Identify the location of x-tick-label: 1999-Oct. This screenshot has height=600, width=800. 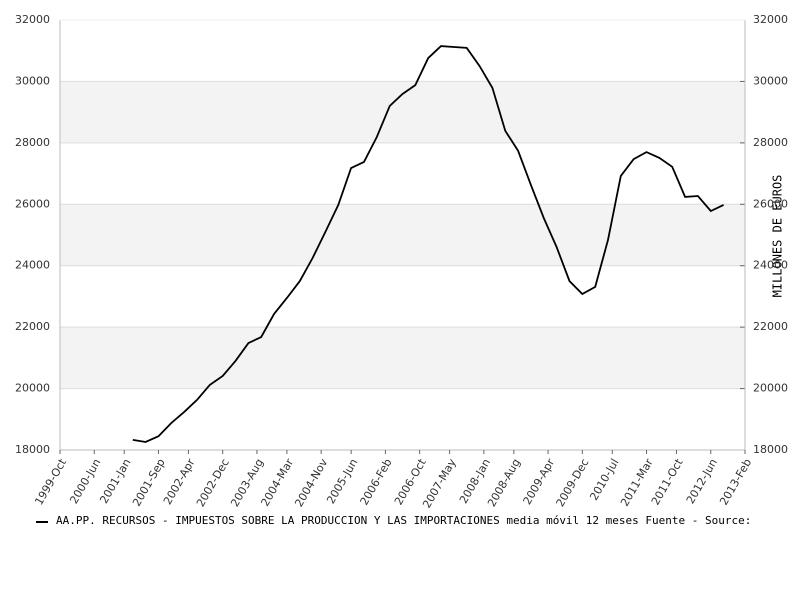
(50, 482).